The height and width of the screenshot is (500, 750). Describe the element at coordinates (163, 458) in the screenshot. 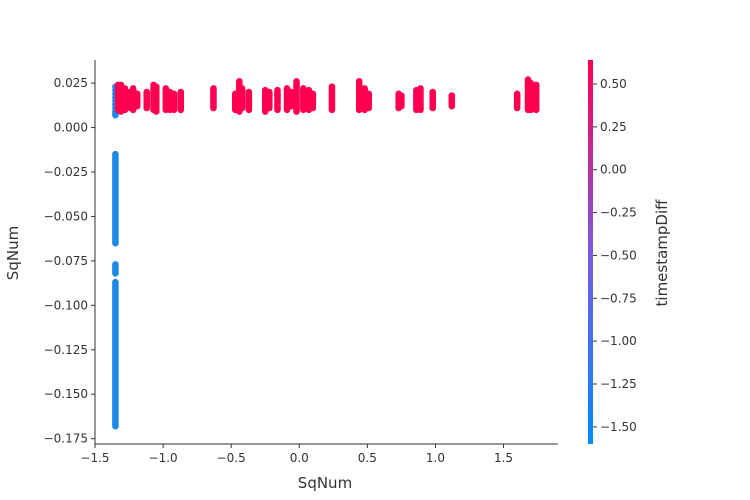

I see `x-tick-label: −1.0` at that location.